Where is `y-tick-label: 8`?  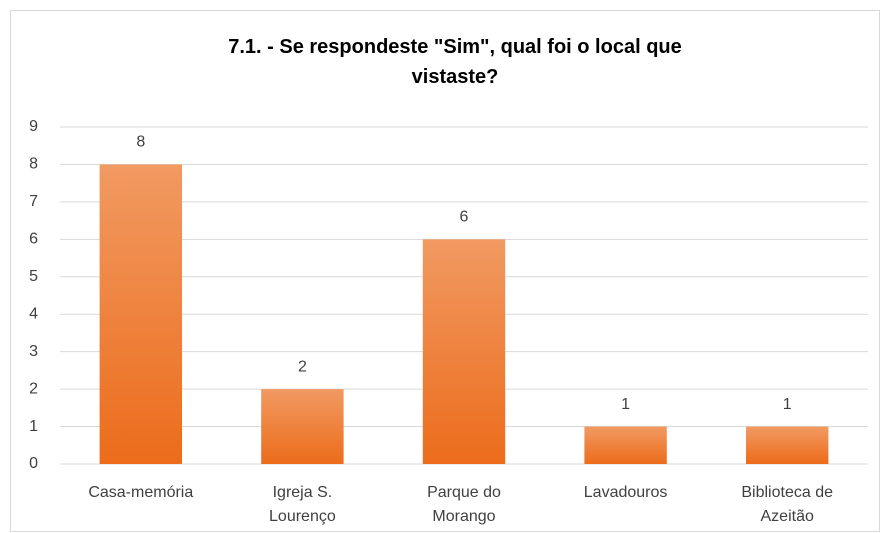 y-tick-label: 8 is located at coordinates (33, 164).